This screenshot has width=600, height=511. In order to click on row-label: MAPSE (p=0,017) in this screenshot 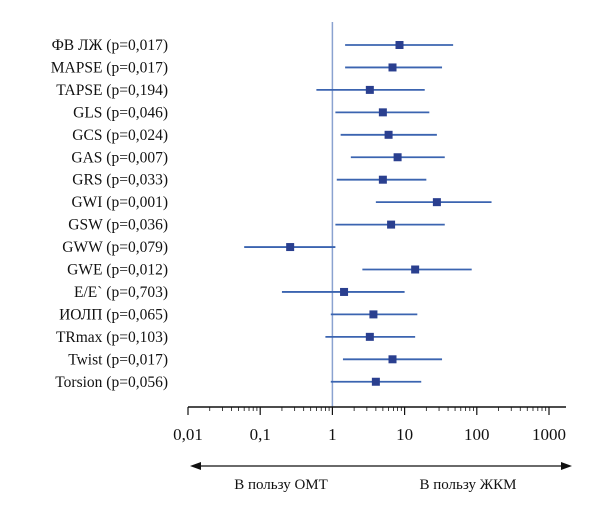, I will do `click(109, 67)`.